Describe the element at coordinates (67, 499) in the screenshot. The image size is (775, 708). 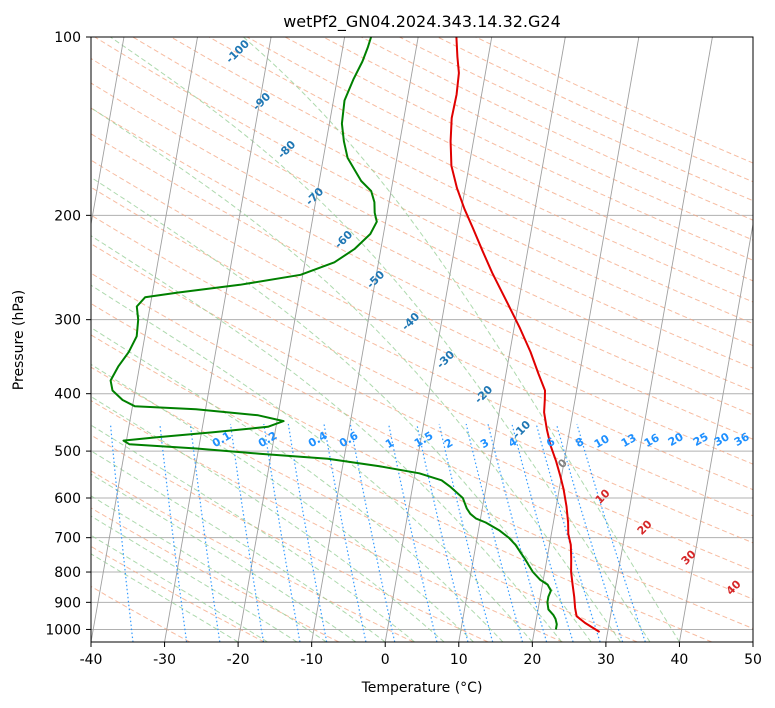
I see `y-tick-label: 600` at that location.